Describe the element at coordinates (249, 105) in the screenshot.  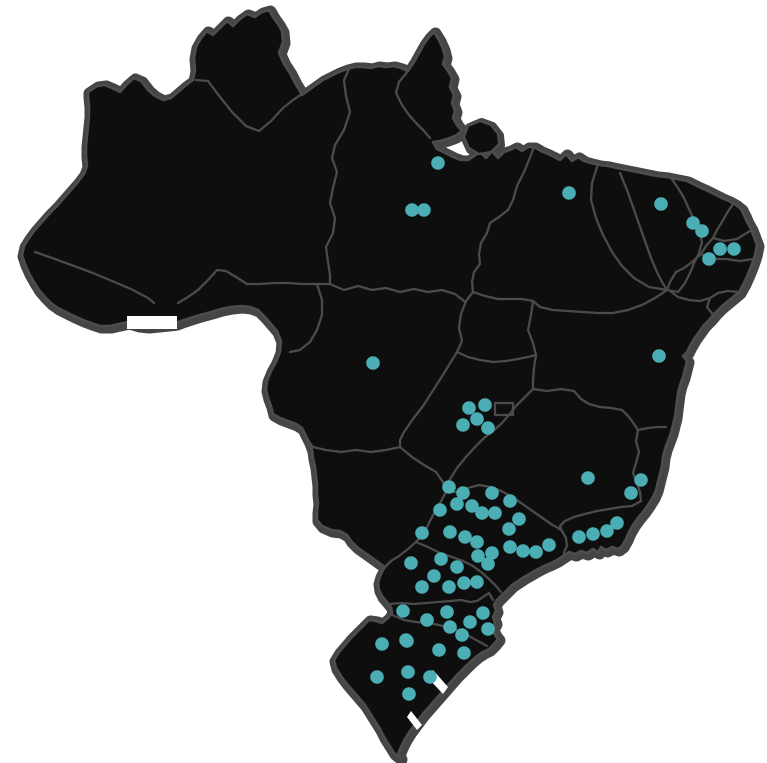
I see `state-border-roraima-amazonas` at that location.